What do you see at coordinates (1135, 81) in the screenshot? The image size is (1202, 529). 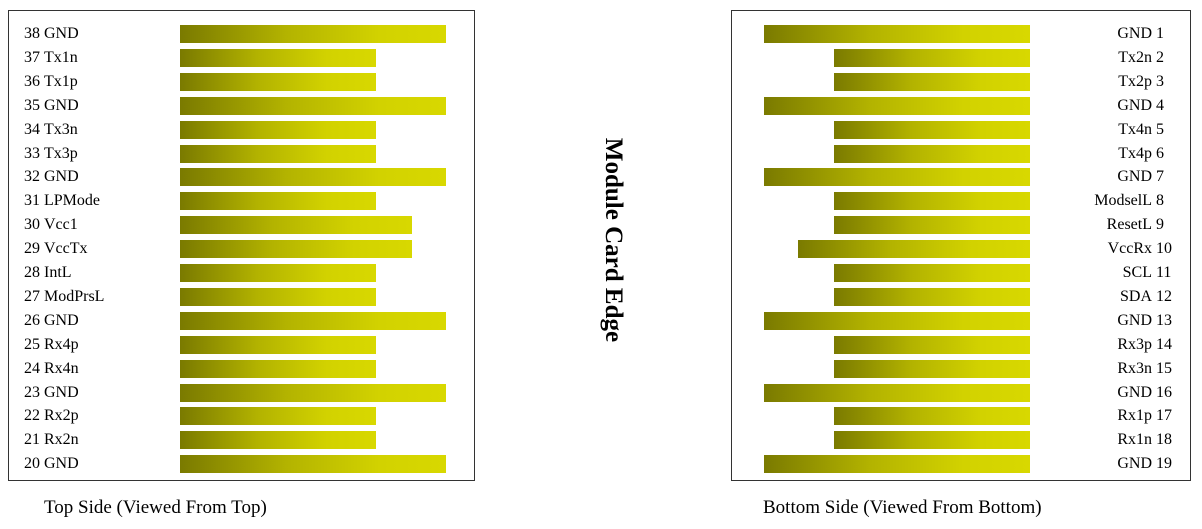 I see `pin-name: Tx2p` at bounding box center [1135, 81].